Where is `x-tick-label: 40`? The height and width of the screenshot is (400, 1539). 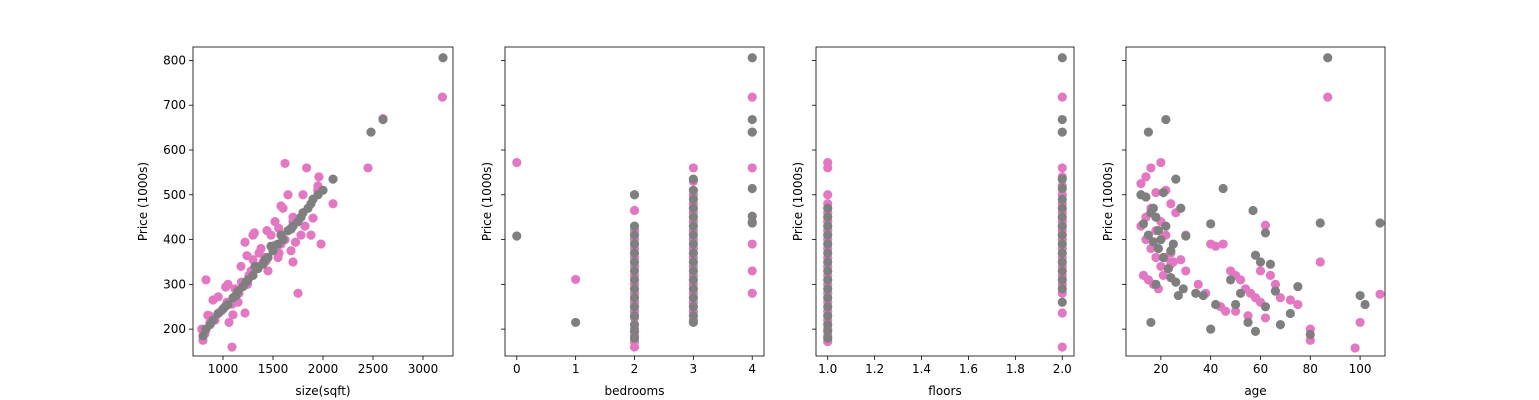
x-tick-label: 40 is located at coordinates (1210, 369).